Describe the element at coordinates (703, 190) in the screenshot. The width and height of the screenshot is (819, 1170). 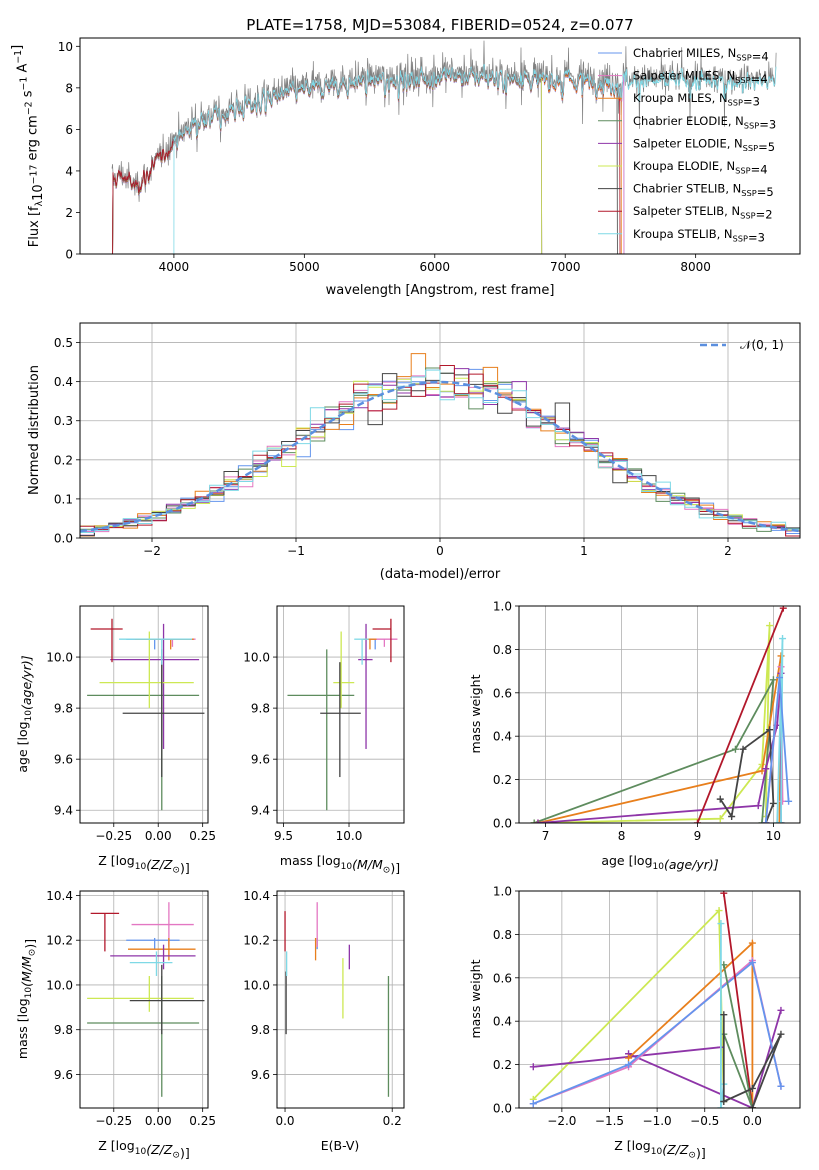
I see `legend-label: Chabrier STELIB, NSSP=5` at that location.